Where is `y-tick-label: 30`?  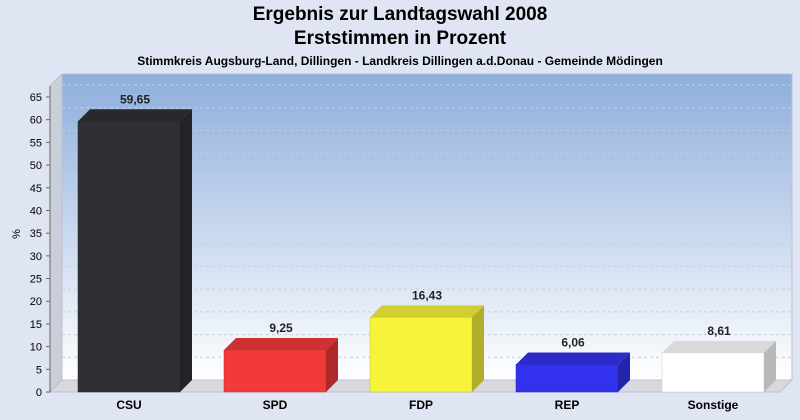
y-tick-label: 30 is located at coordinates (36, 257).